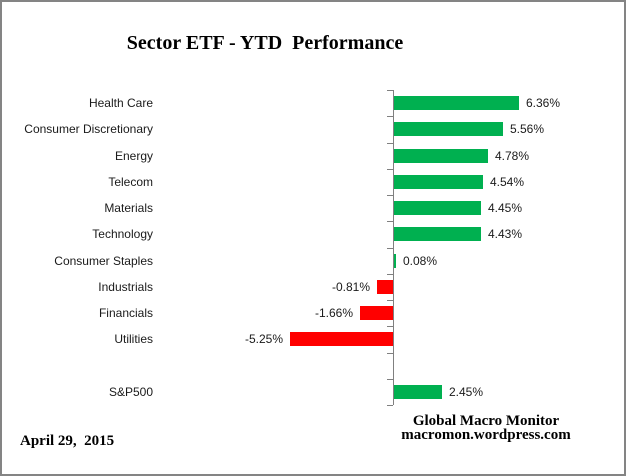 The width and height of the screenshot is (626, 476). Describe the element at coordinates (125, 313) in the screenshot. I see `category-label: Financials` at that location.